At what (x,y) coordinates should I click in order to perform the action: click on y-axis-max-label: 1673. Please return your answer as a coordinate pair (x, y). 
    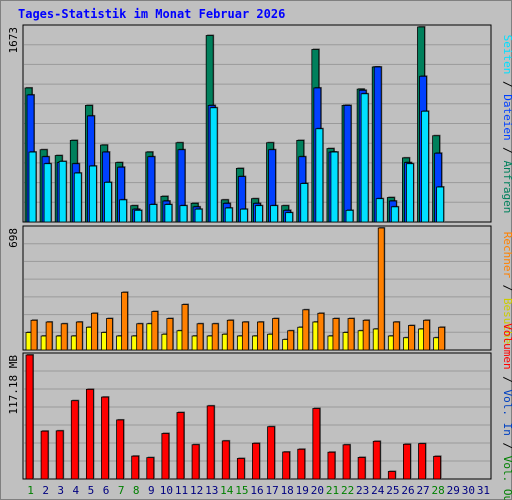
    Looking at the image, I should click on (13, 40).